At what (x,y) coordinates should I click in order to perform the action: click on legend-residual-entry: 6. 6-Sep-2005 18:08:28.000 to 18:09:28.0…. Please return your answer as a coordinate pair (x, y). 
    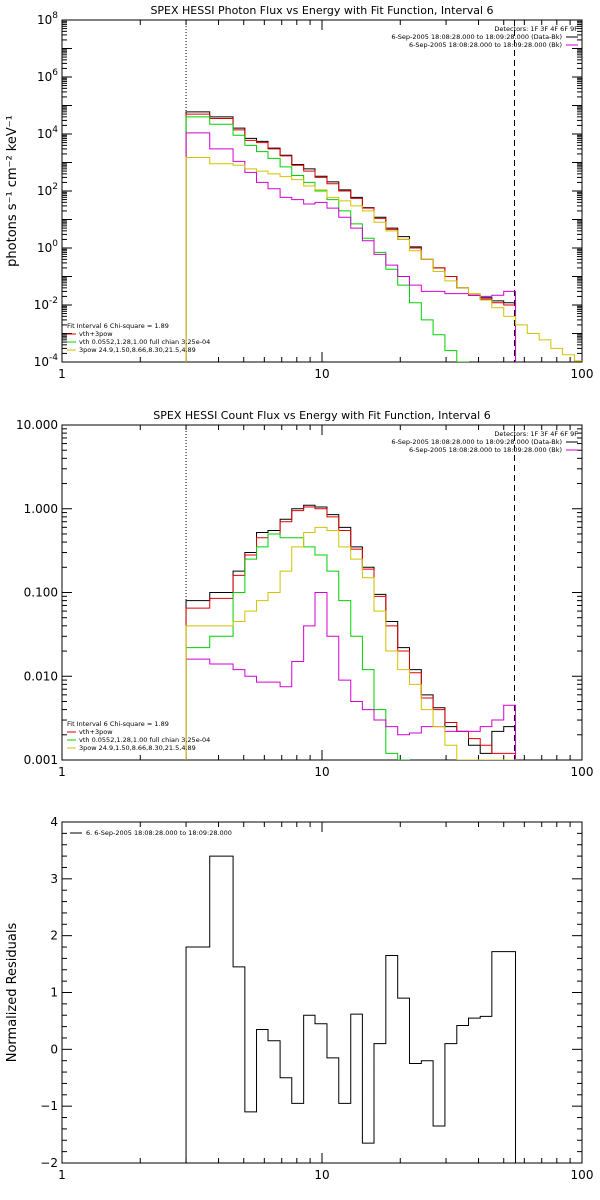
    Looking at the image, I should click on (159, 833).